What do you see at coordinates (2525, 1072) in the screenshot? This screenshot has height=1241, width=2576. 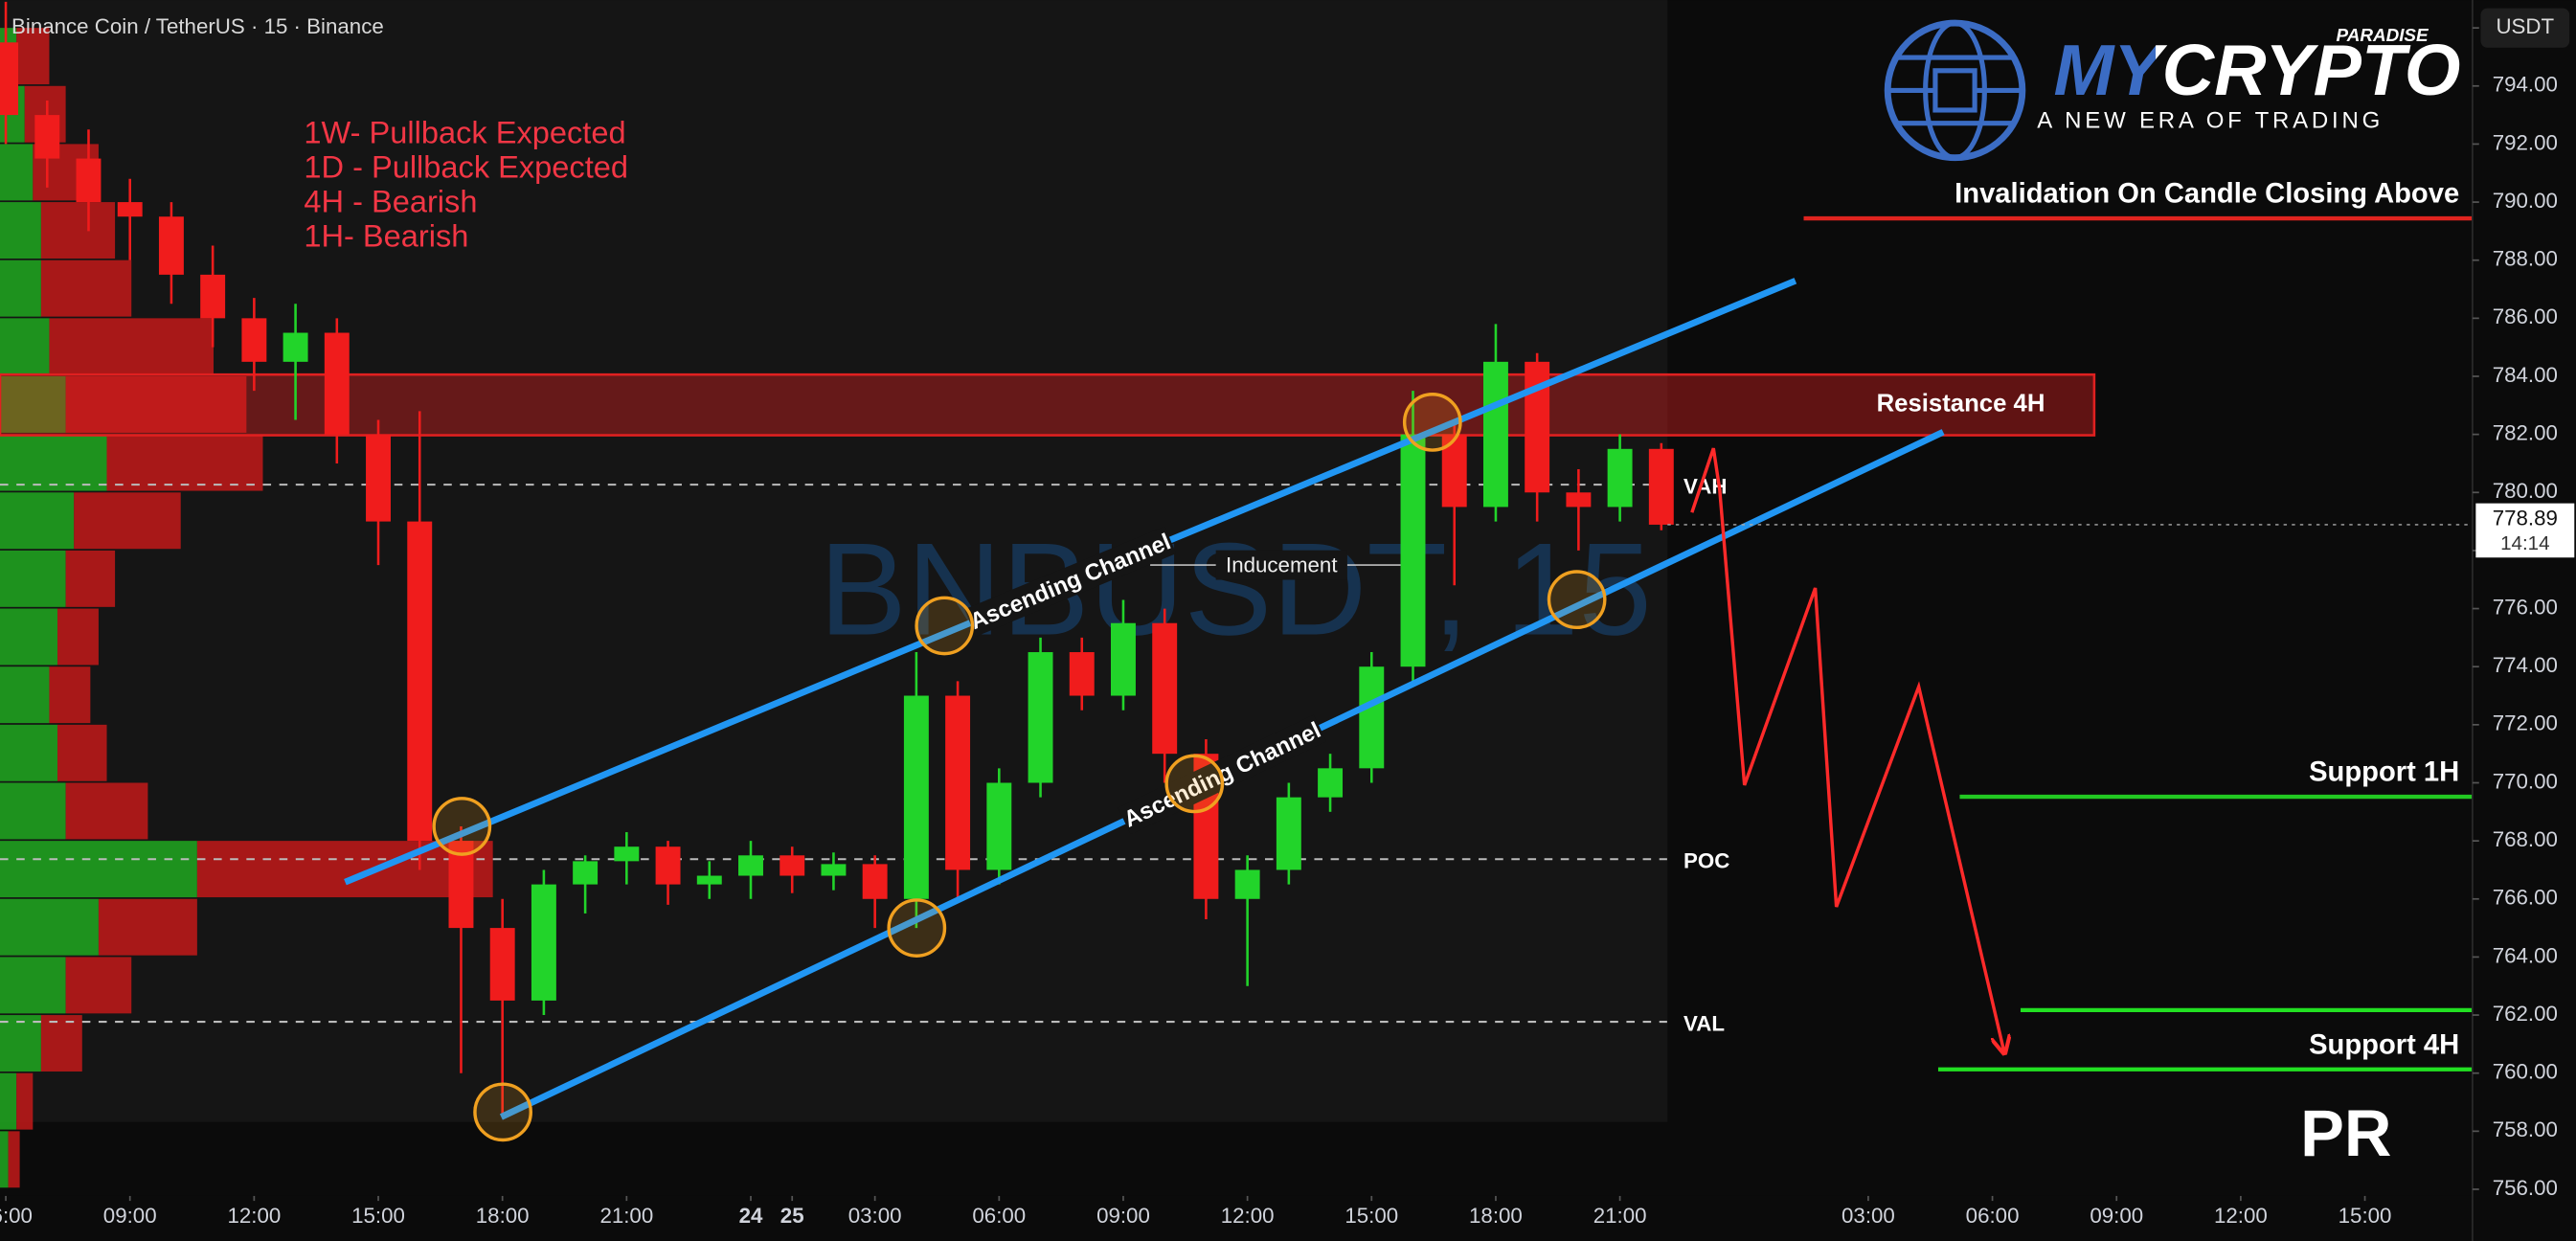 I see `y-tick-label: 760.00` at bounding box center [2525, 1072].